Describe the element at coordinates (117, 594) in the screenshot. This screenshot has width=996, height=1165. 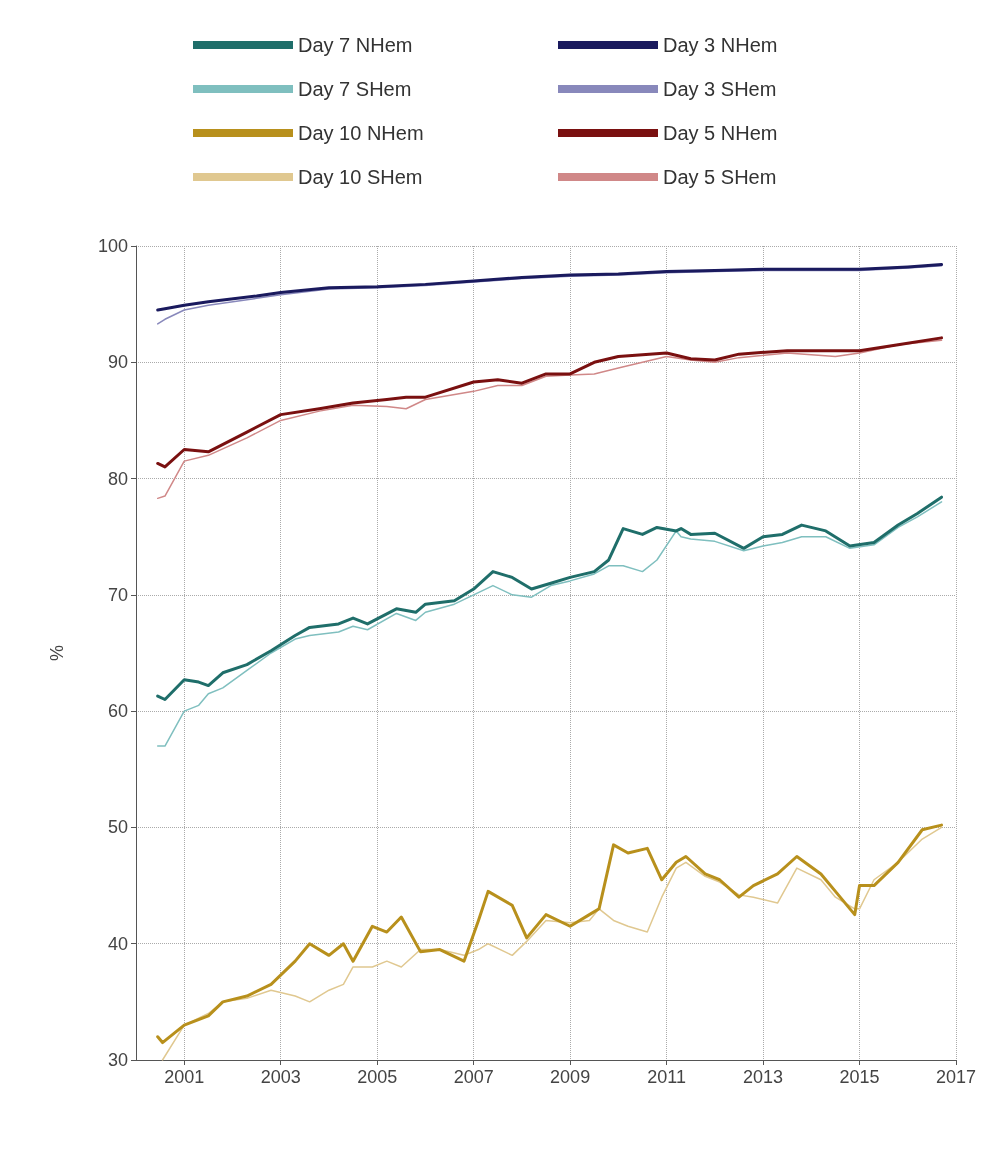
I see `y-tick-label: 70` at that location.